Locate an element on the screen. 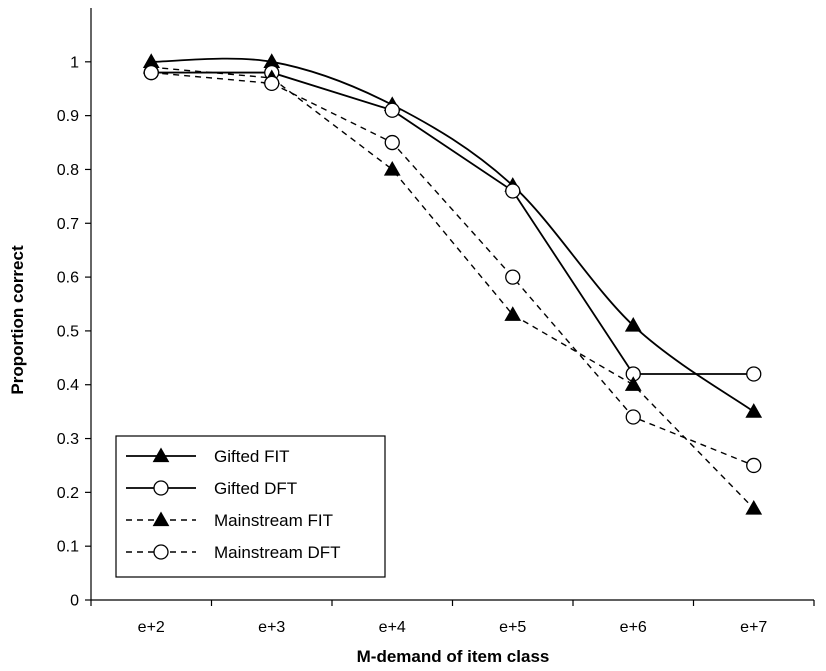 The image size is (826, 671). legend-label: Mainstream DFT is located at coordinates (277, 552).